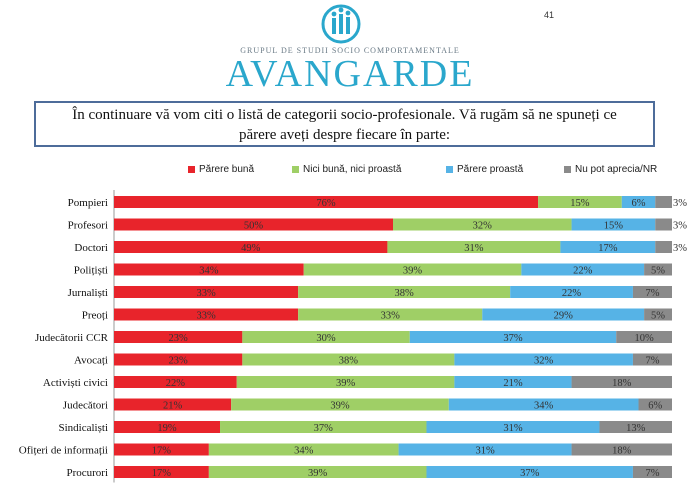 Image resolution: width=700 pixels, height=494 pixels. I want to click on value-label-bad: 31%, so click(513, 428).